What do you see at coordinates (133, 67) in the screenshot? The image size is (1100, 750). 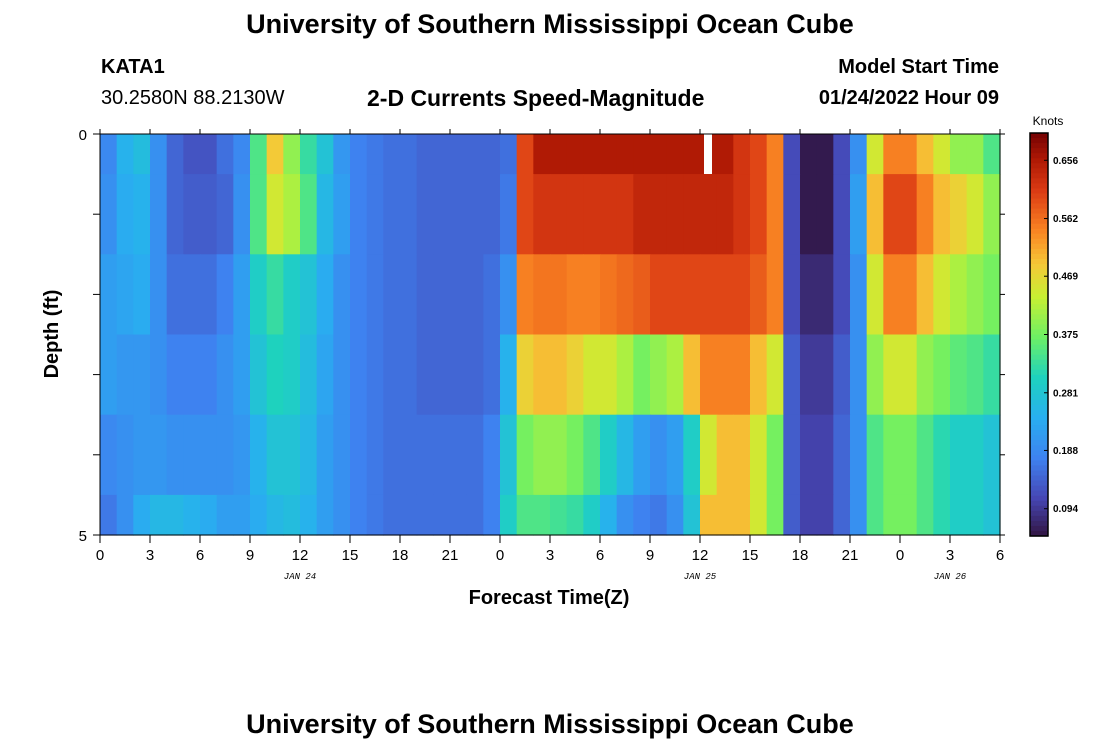 I see `station-id: KATA1` at bounding box center [133, 67].